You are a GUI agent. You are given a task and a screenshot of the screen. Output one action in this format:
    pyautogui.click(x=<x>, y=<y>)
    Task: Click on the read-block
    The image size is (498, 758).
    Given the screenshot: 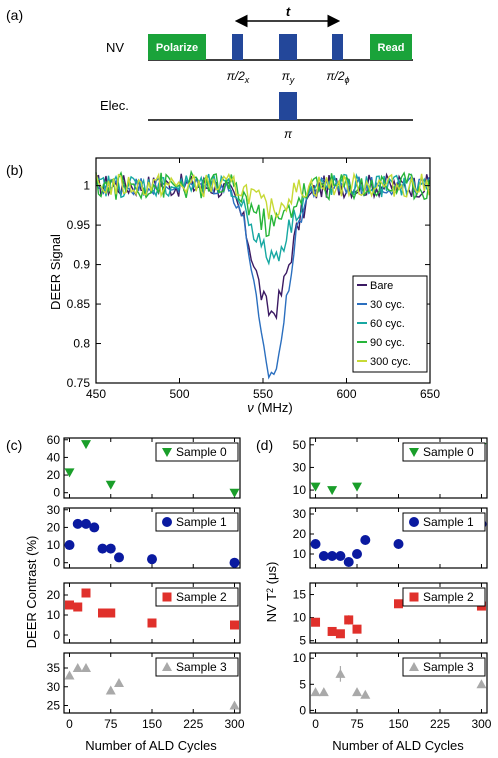 What is the action you would take?
    pyautogui.click(x=391, y=47)
    